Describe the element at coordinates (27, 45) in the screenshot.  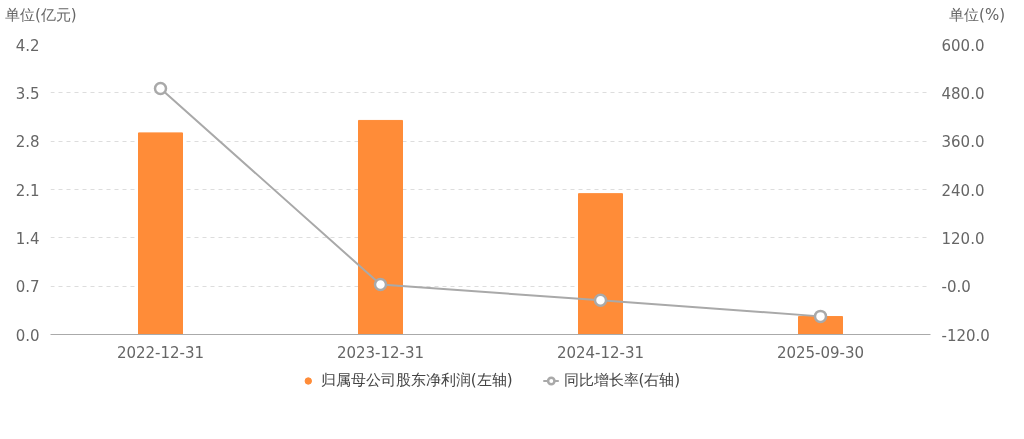
I see `y-tick-label: 4.2` at that location.